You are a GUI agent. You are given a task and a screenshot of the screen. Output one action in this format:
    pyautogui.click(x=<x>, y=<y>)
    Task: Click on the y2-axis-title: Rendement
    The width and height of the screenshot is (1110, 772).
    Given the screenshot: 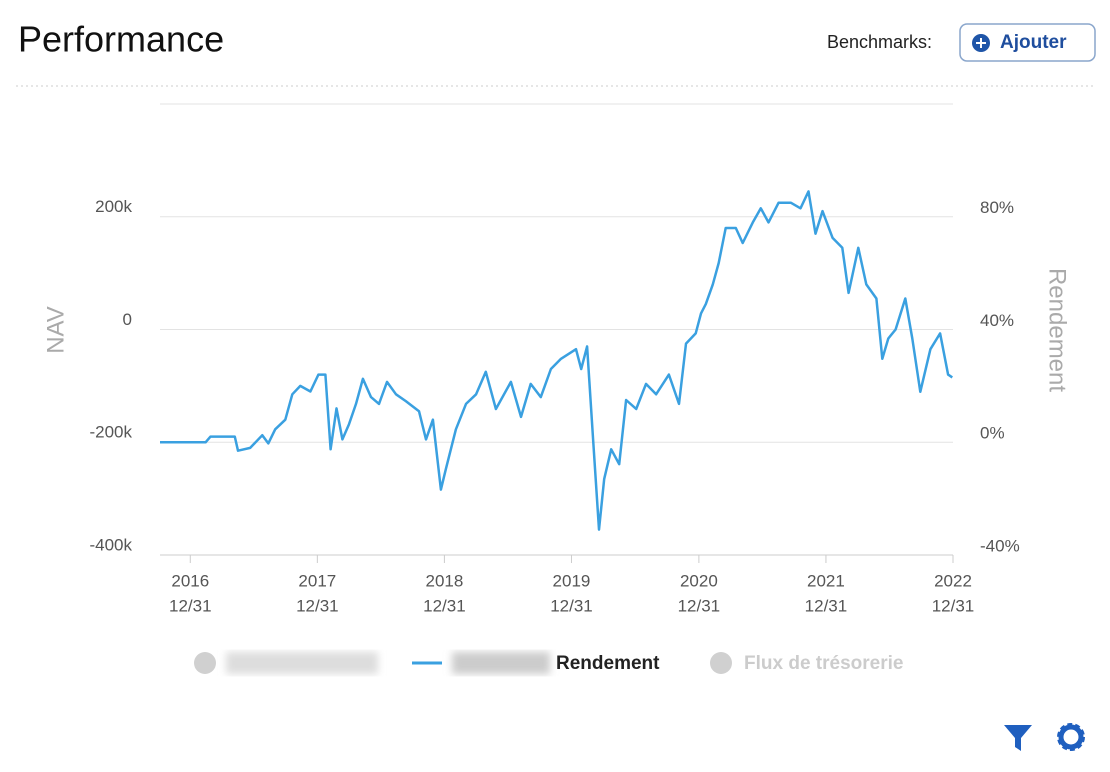 What is the action you would take?
    pyautogui.click(x=1057, y=330)
    